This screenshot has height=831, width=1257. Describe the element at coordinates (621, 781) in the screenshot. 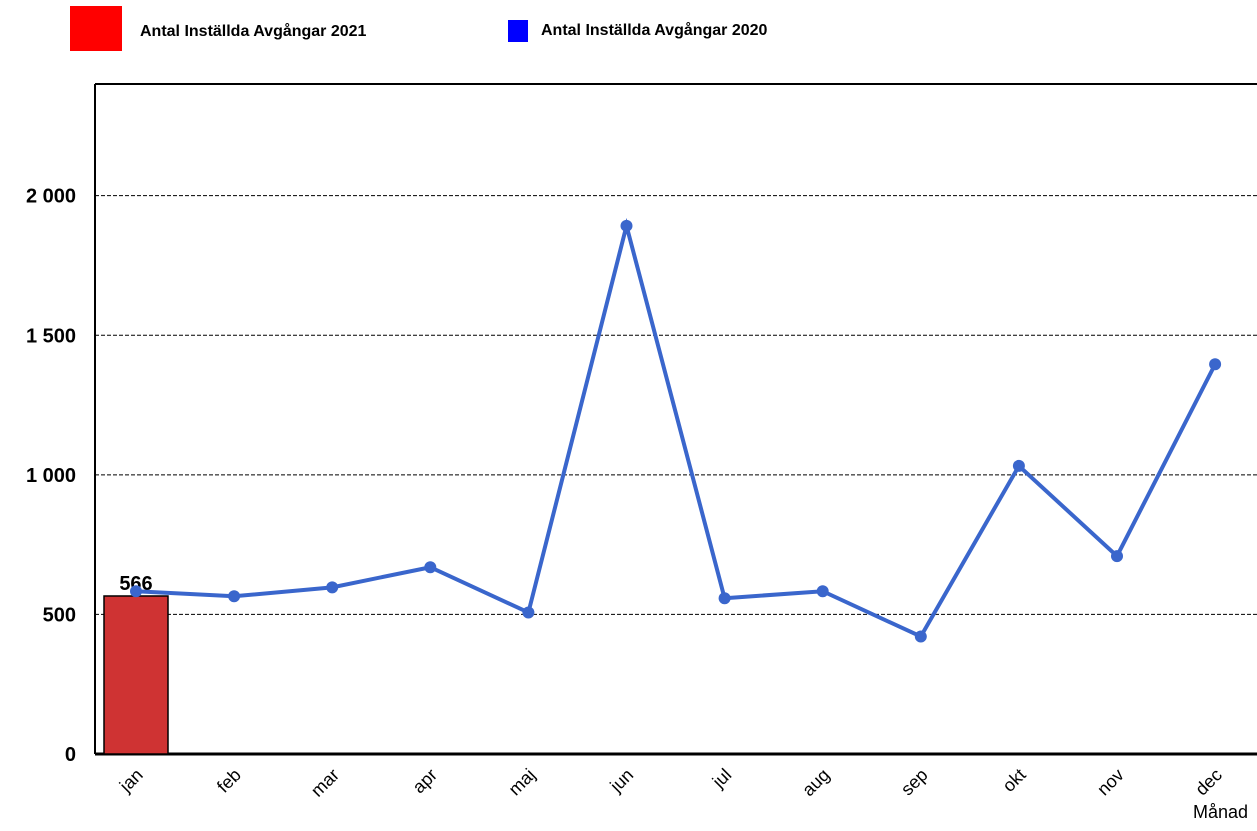

I see `x-tick-label: jun` at that location.